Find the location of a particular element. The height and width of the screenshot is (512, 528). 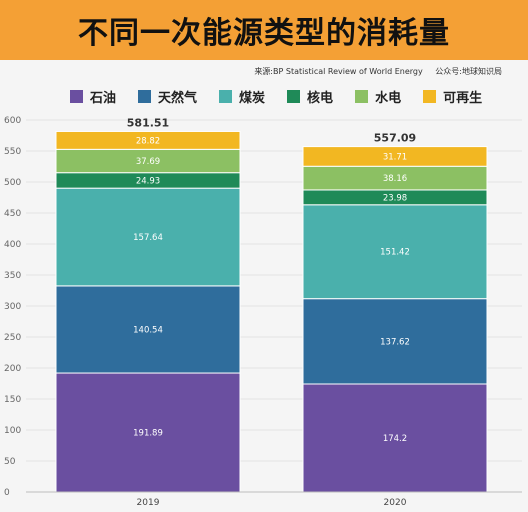

segment-value-label: 157.64 is located at coordinates (148, 238).